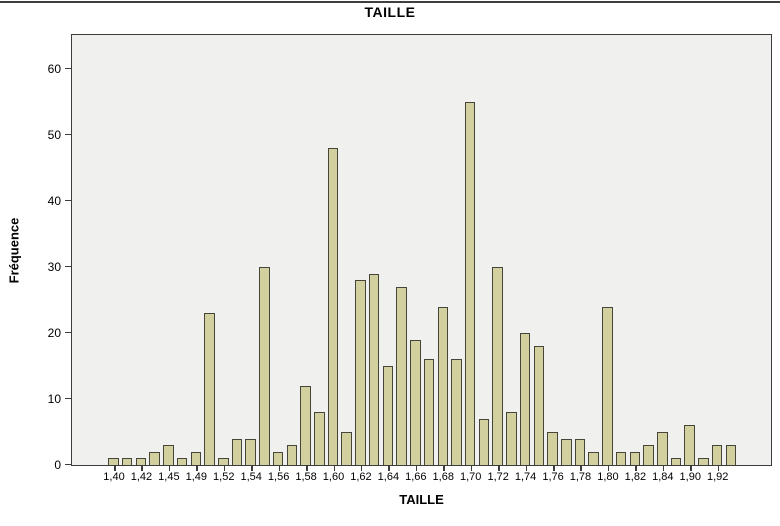  What do you see at coordinates (498, 477) in the screenshot?
I see `x-tick-label: 1,72` at bounding box center [498, 477].